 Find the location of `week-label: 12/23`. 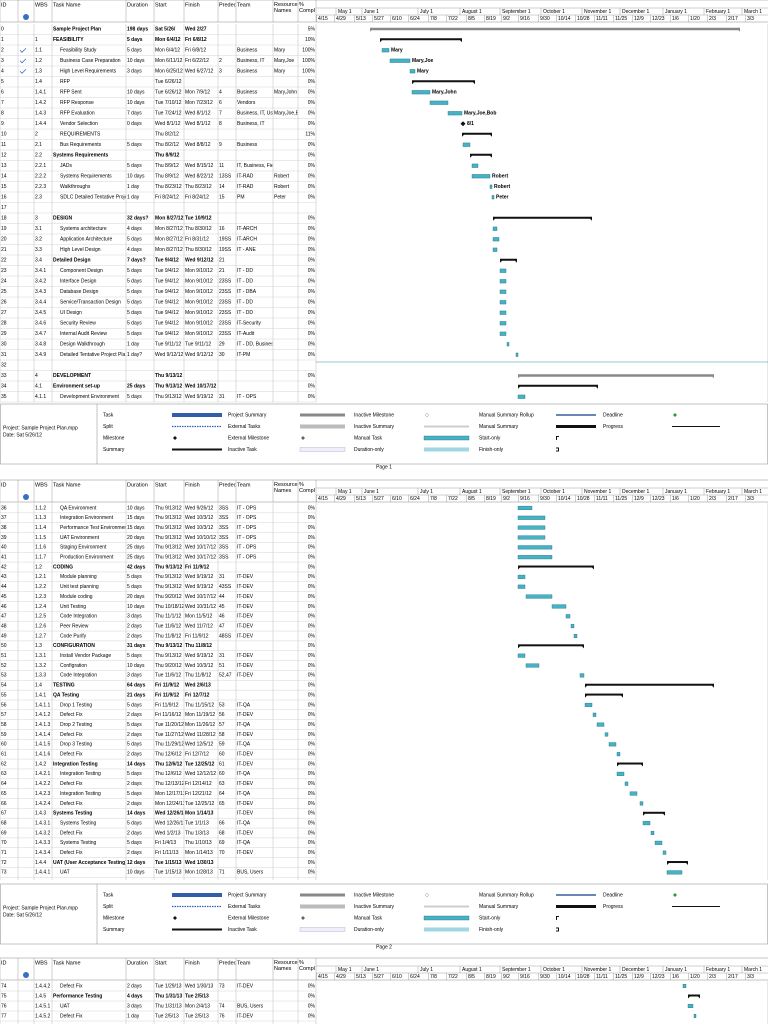

week-label: 12/23 is located at coordinates (658, 977).